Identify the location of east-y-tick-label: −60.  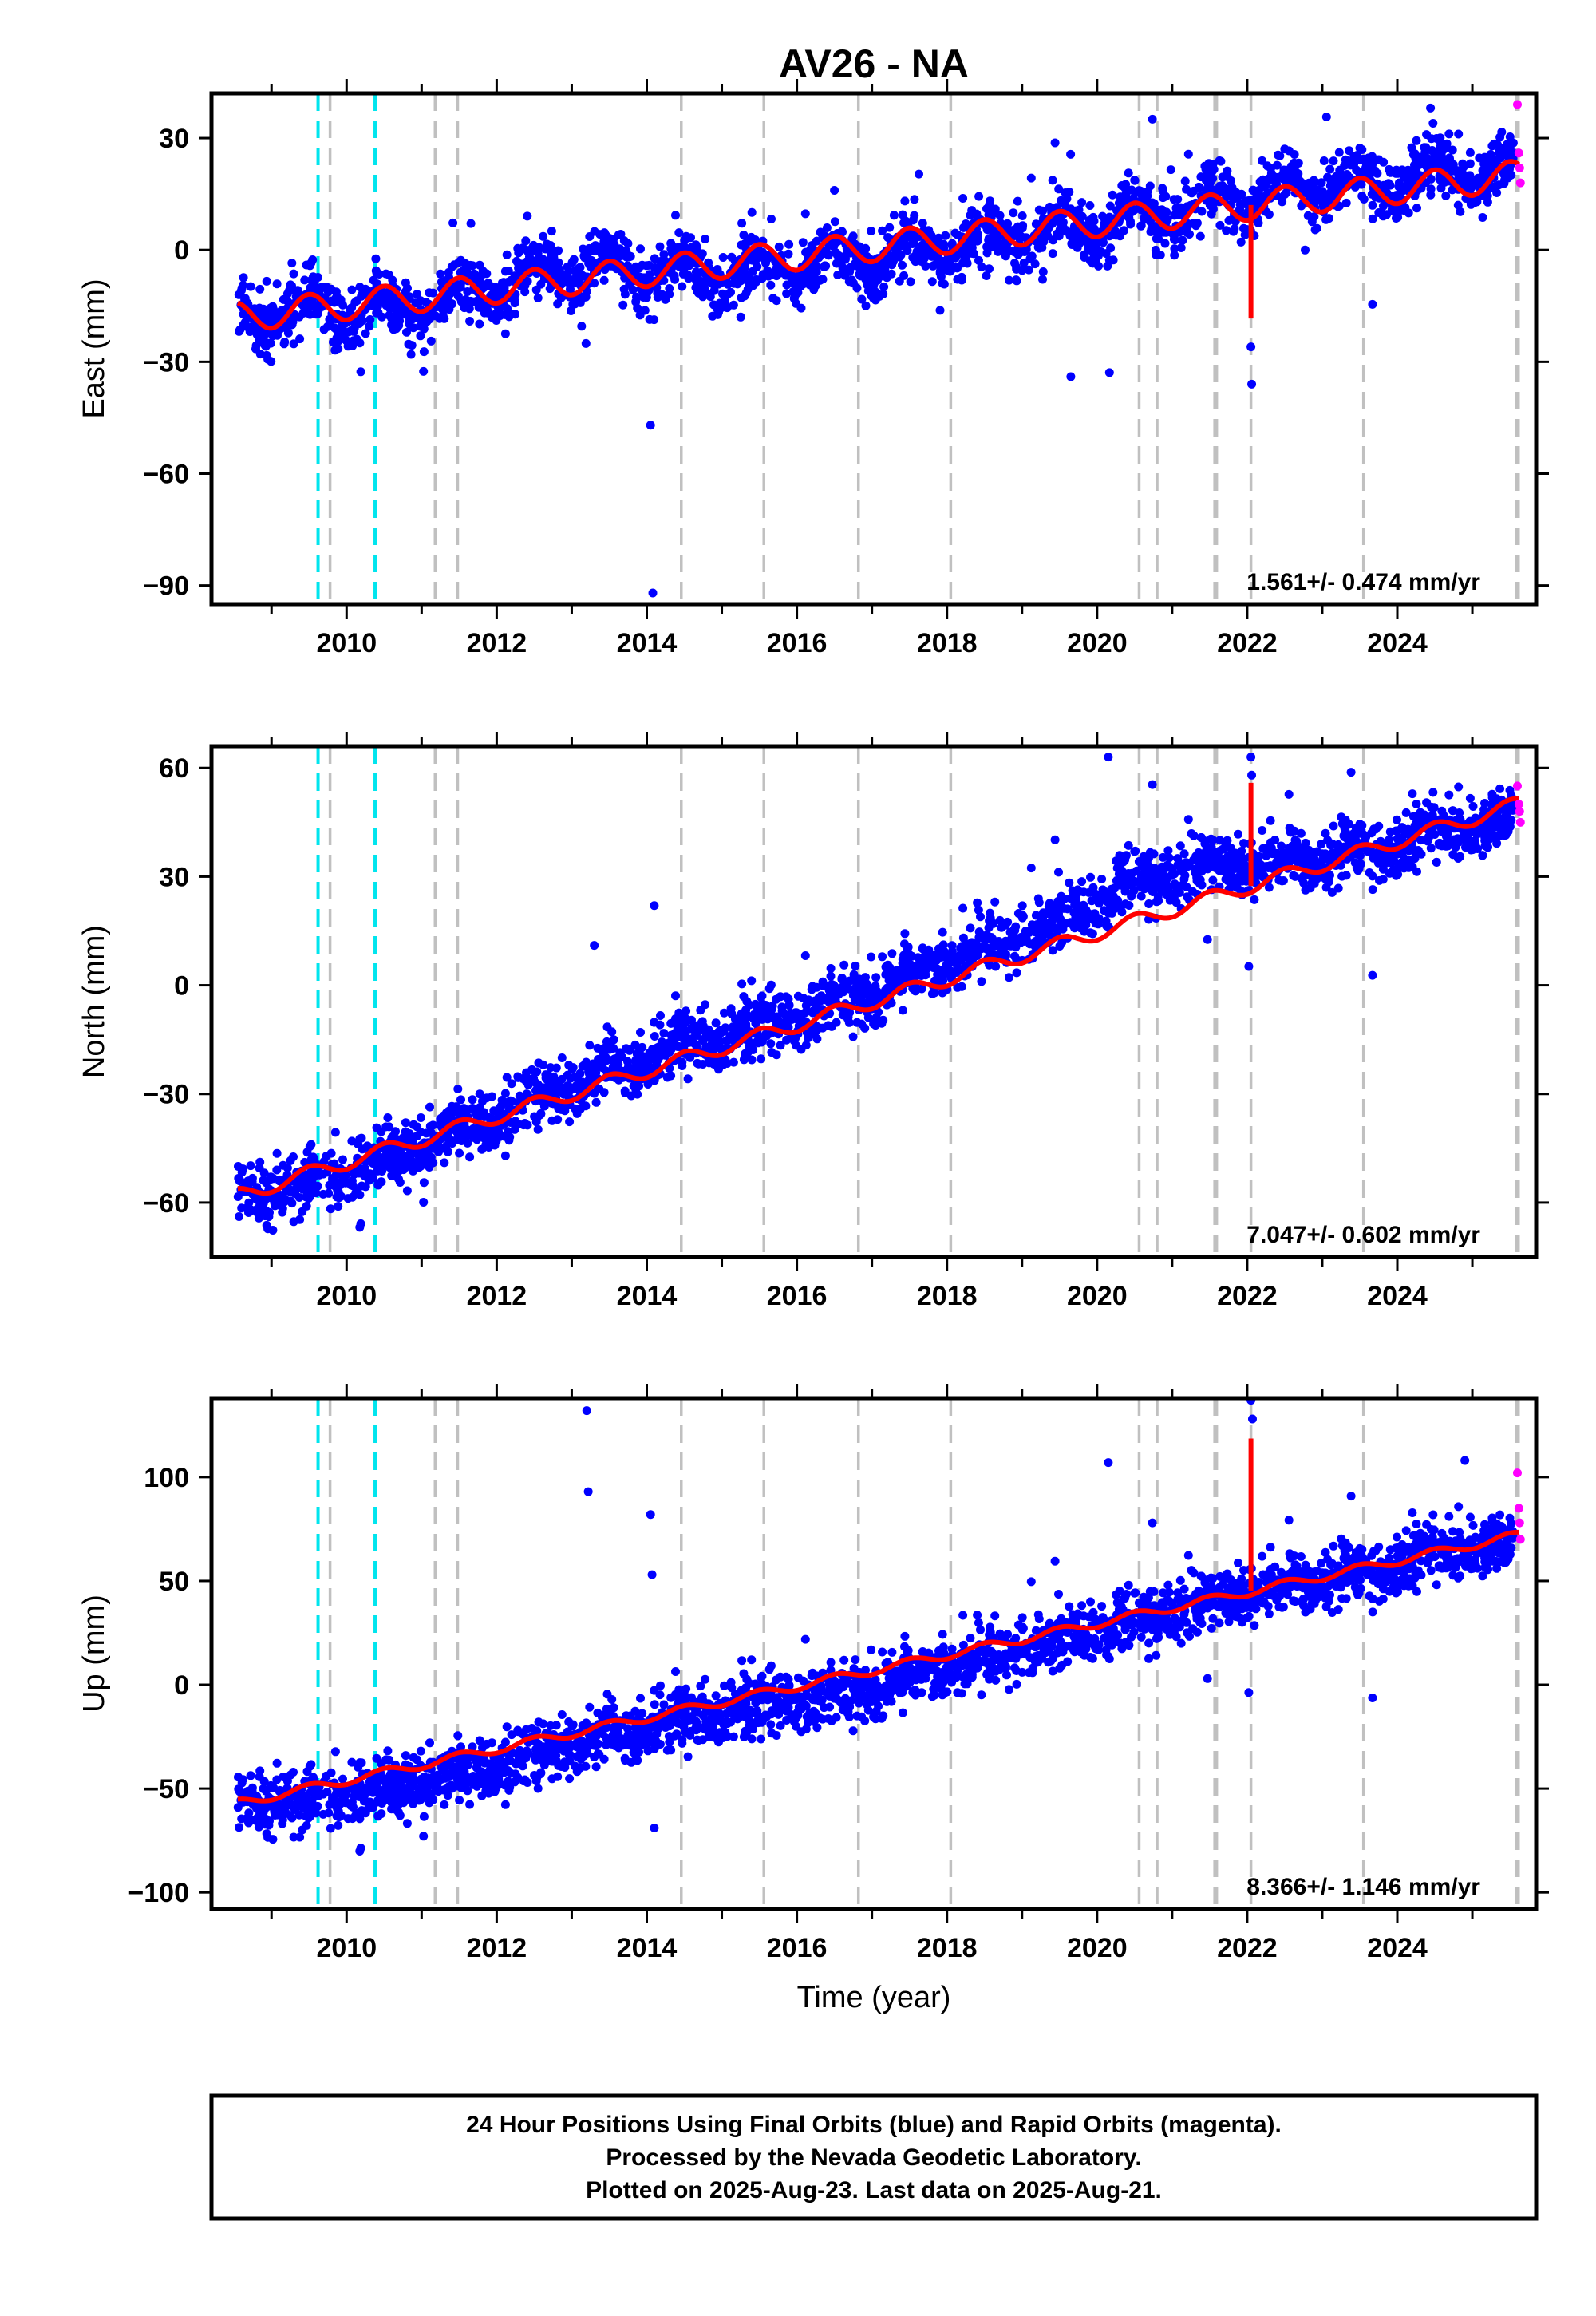
(166, 474).